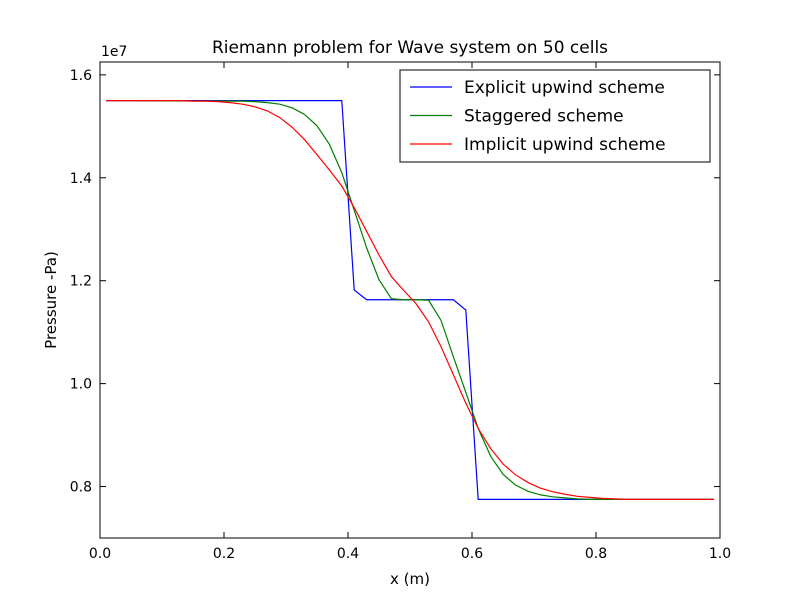  I want to click on x-tick-label: 0.0, so click(100, 554).